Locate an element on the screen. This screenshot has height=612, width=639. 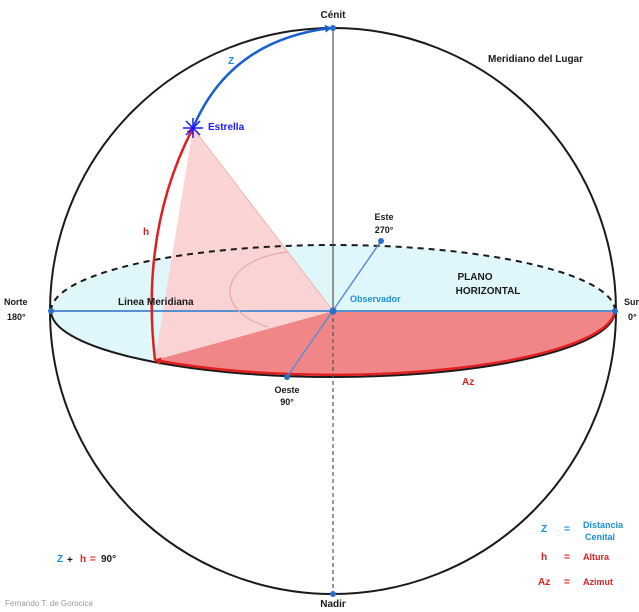
legend-az-eq: = is located at coordinates (567, 582).